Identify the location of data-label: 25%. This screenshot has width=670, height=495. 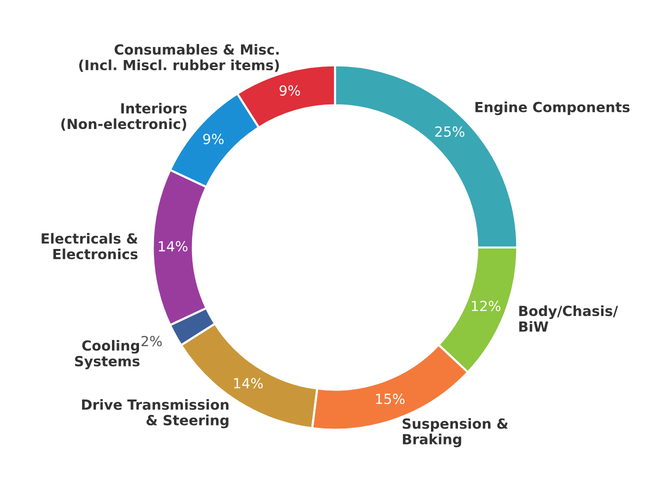
(449, 131).